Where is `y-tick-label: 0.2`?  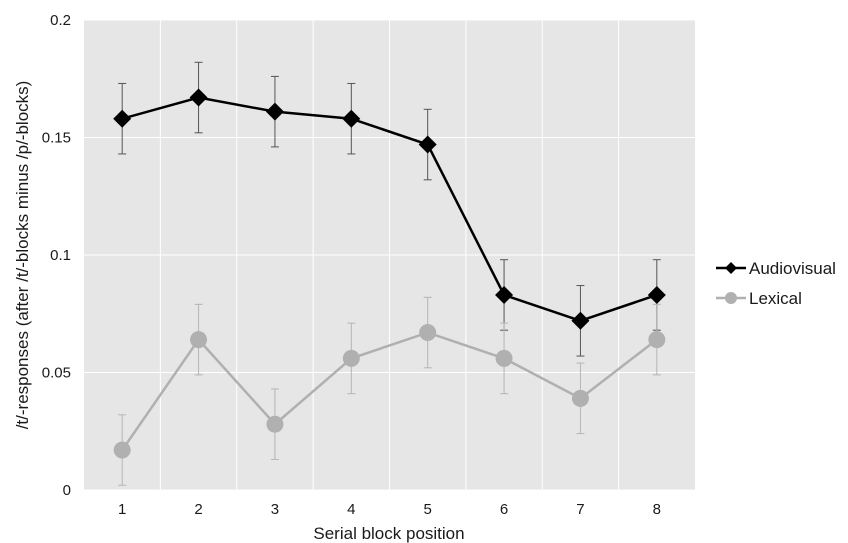 y-tick-label: 0.2 is located at coordinates (60, 20).